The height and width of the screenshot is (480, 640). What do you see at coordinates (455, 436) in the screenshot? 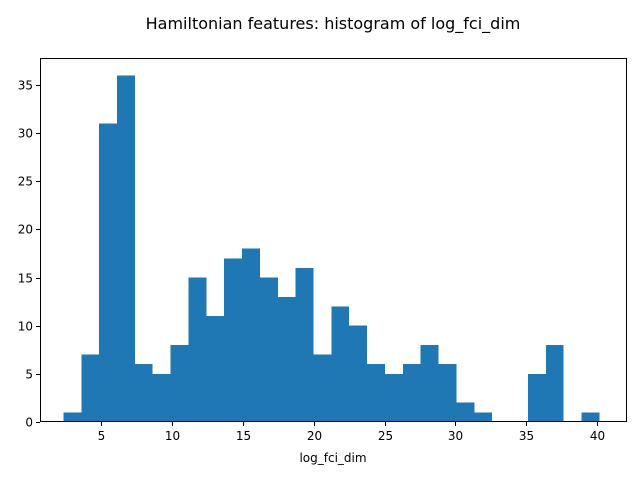
I see `x-tick-label: 30` at bounding box center [455, 436].